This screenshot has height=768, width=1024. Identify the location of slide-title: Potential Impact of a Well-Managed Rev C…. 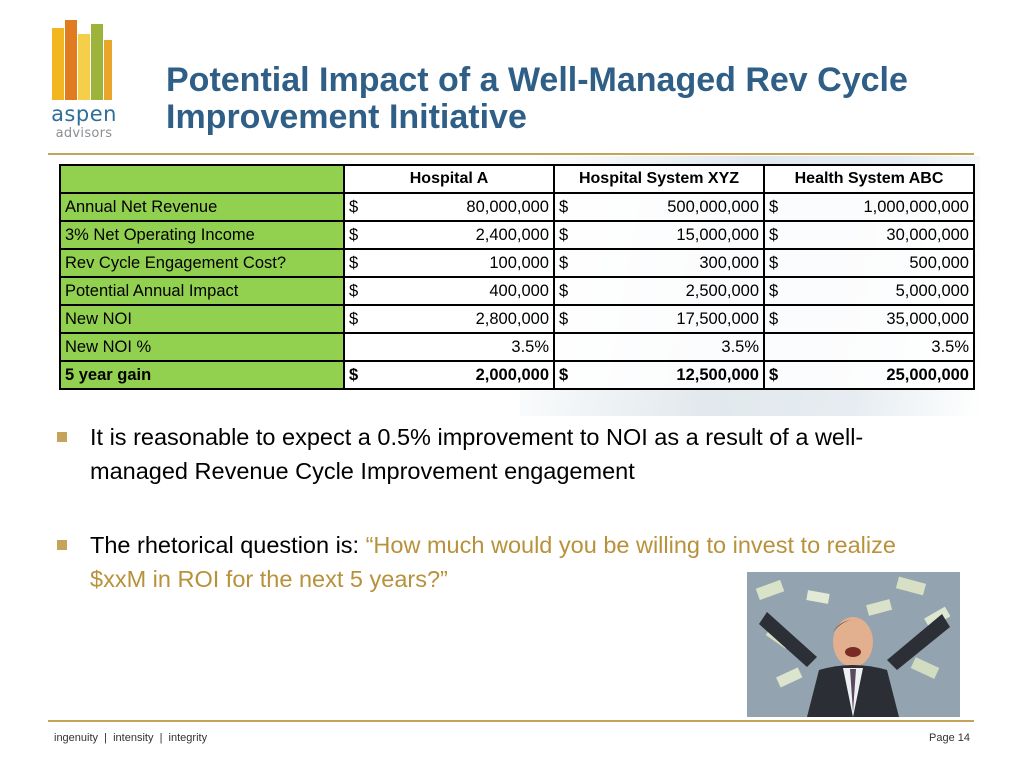
(537, 98).